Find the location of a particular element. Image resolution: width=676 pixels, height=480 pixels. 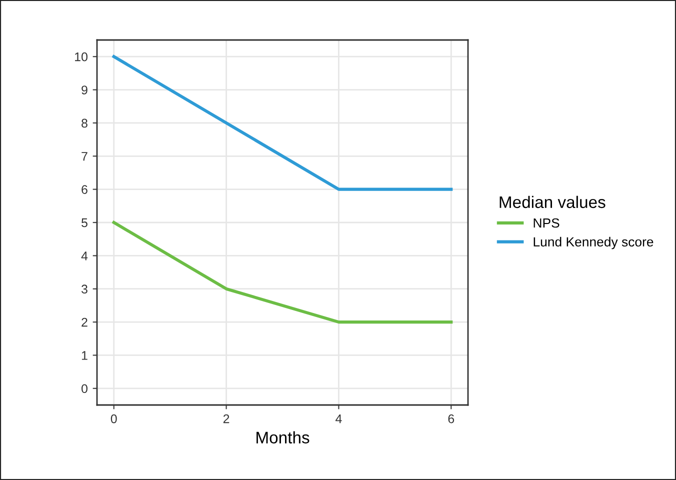

y-tick-label: 3 is located at coordinates (85, 289).